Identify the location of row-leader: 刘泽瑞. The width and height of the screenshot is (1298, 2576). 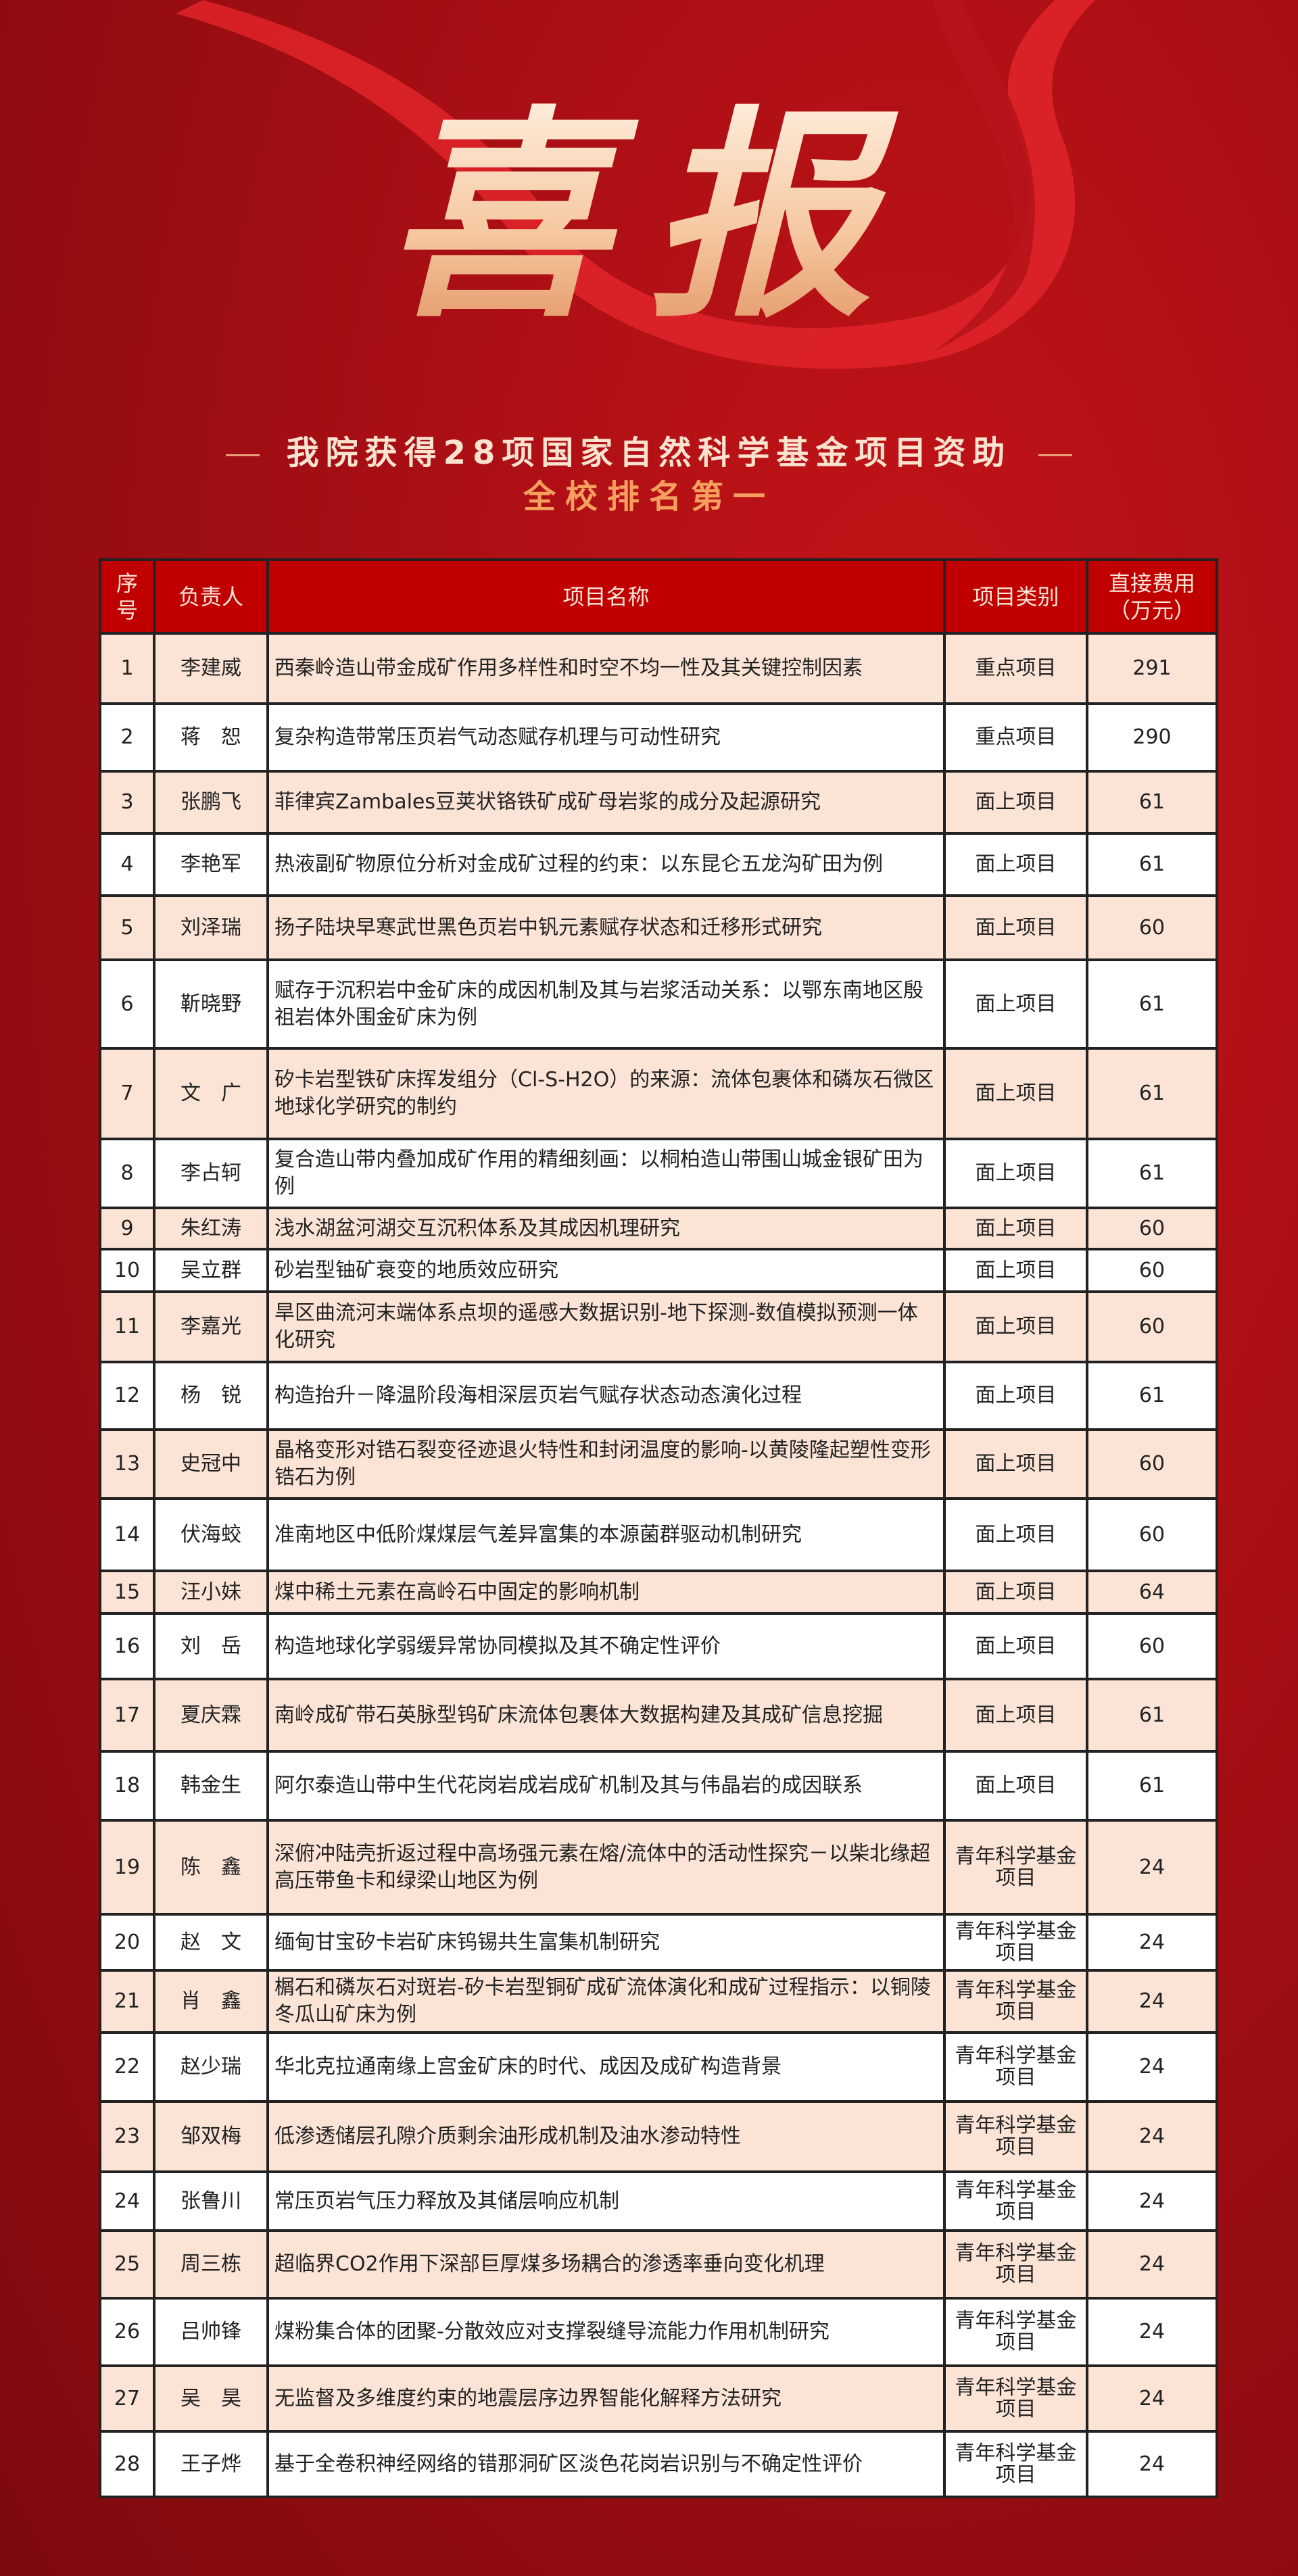
(211, 928).